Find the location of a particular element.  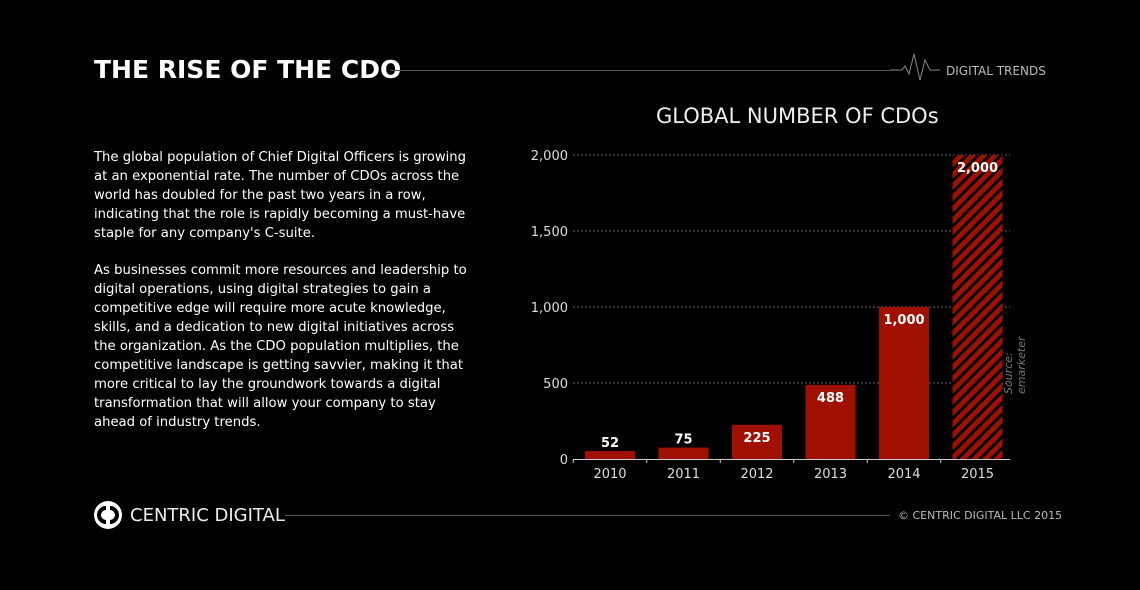

copyright: © CENTRIC DIGITAL LLC 2015 is located at coordinates (980, 515).